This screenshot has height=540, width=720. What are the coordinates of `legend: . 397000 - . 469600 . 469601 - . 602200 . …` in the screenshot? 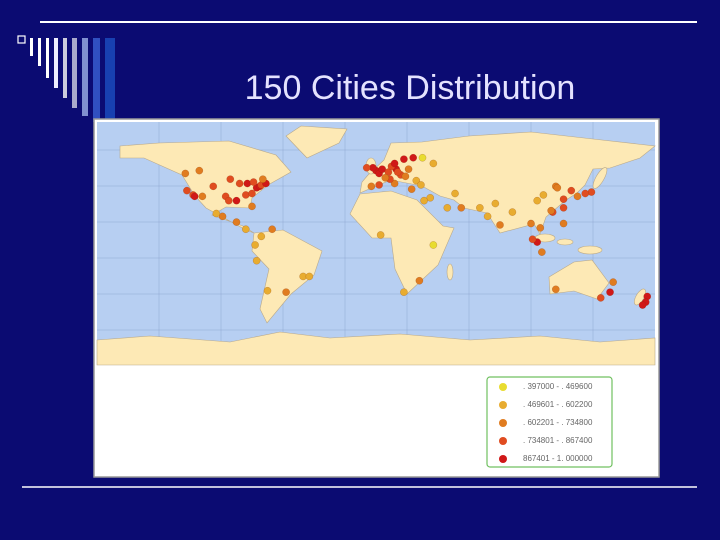 It's located at (546, 422).